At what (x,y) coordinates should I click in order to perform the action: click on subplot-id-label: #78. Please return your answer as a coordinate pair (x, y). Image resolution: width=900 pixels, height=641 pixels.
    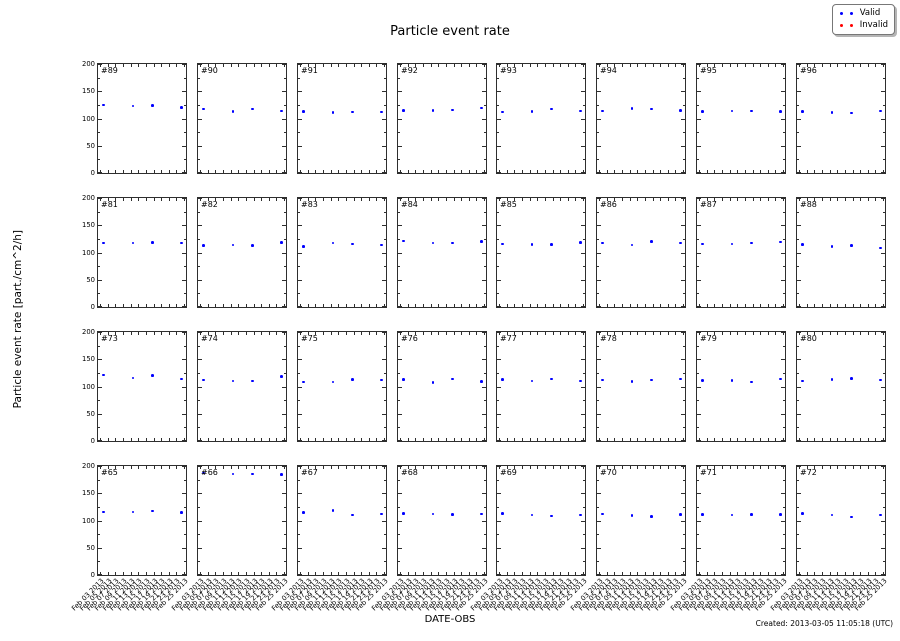
    Looking at the image, I should click on (608, 338).